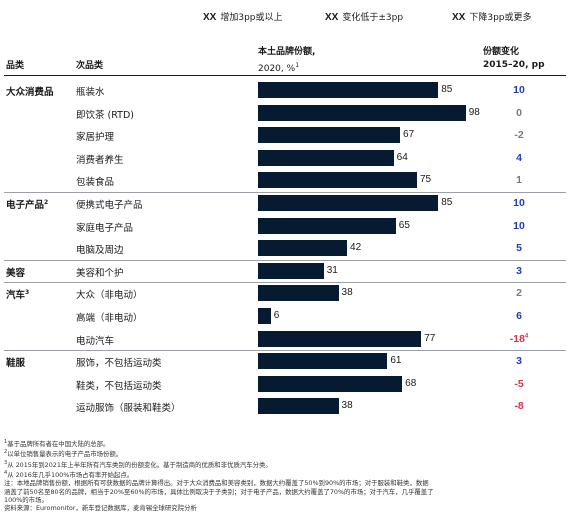  I want to click on category-label: 鞋服, so click(15, 362).